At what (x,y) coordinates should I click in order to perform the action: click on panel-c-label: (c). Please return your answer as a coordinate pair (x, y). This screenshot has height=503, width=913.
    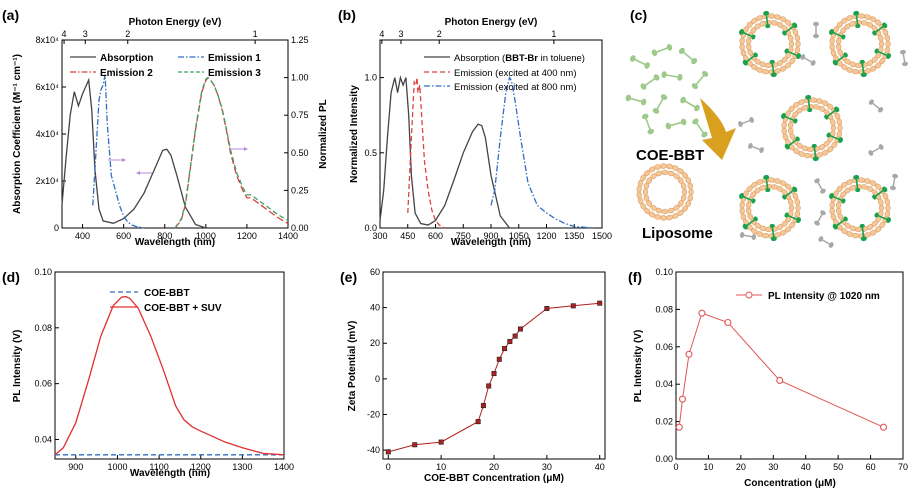
    Looking at the image, I should click on (638, 15).